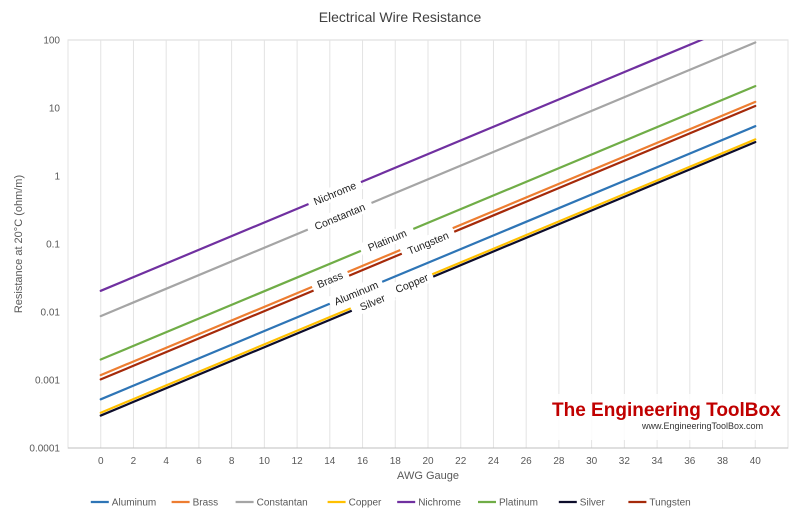 This screenshot has height=525, width=800. I want to click on legend-item-tungsten: Tungsten, so click(659, 503).